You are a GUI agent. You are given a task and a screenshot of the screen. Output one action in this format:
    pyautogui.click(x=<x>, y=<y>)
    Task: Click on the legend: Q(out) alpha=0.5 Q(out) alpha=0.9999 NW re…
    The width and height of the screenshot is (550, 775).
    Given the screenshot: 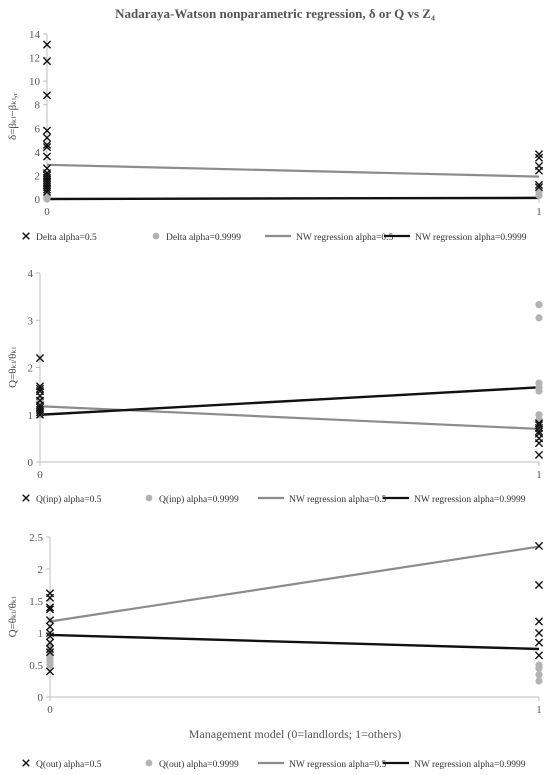 What is the action you would take?
    pyautogui.click(x=274, y=764)
    